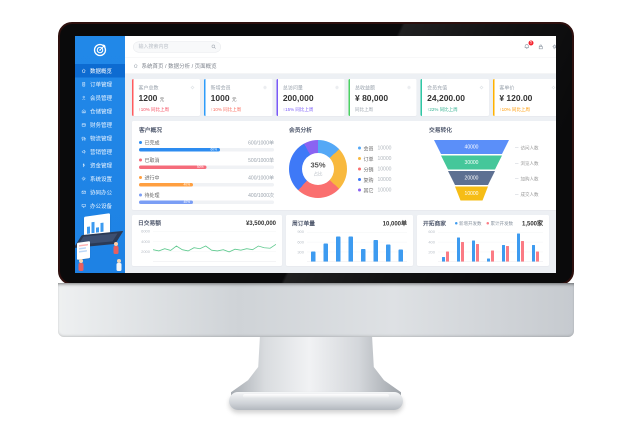 This screenshot has width=632, height=444. Describe the element at coordinates (300, 252) in the screenshot. I see `y-tick: 300` at that location.